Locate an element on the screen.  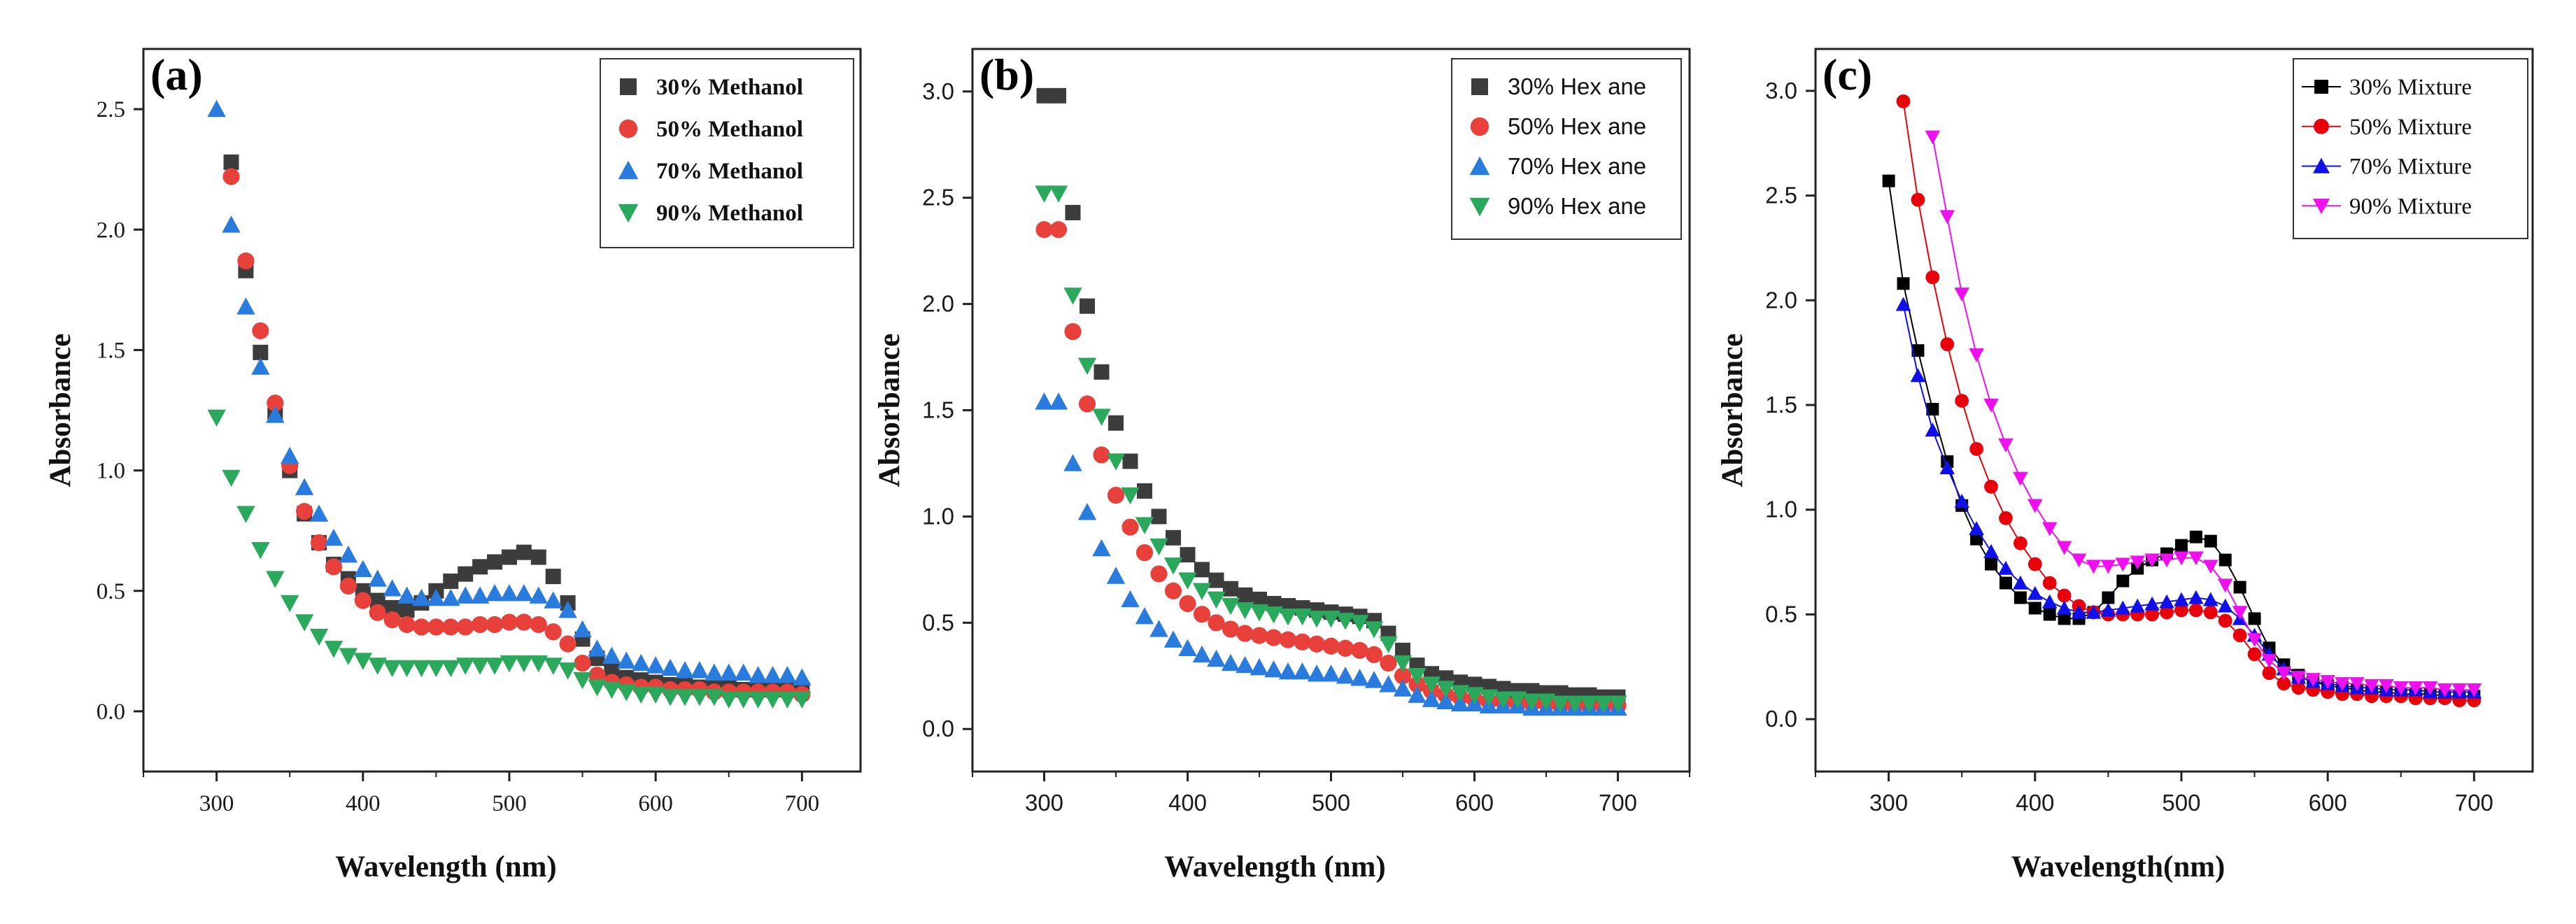
y-tick-label: 1.0 is located at coordinates (938, 516).